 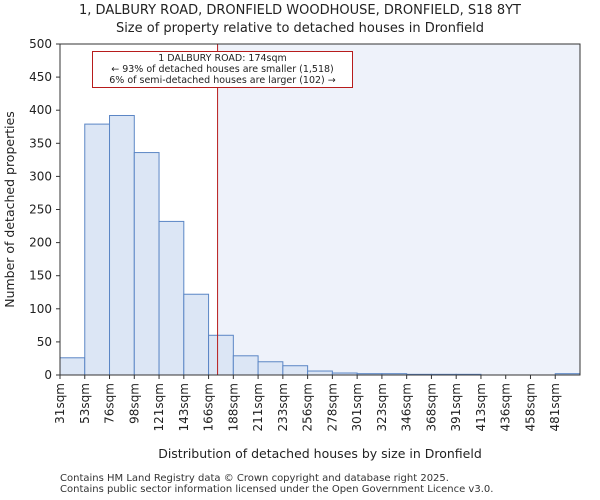 What do you see at coordinates (40, 276) in the screenshot?
I see `y-tick-label: 150` at bounding box center [40, 276].